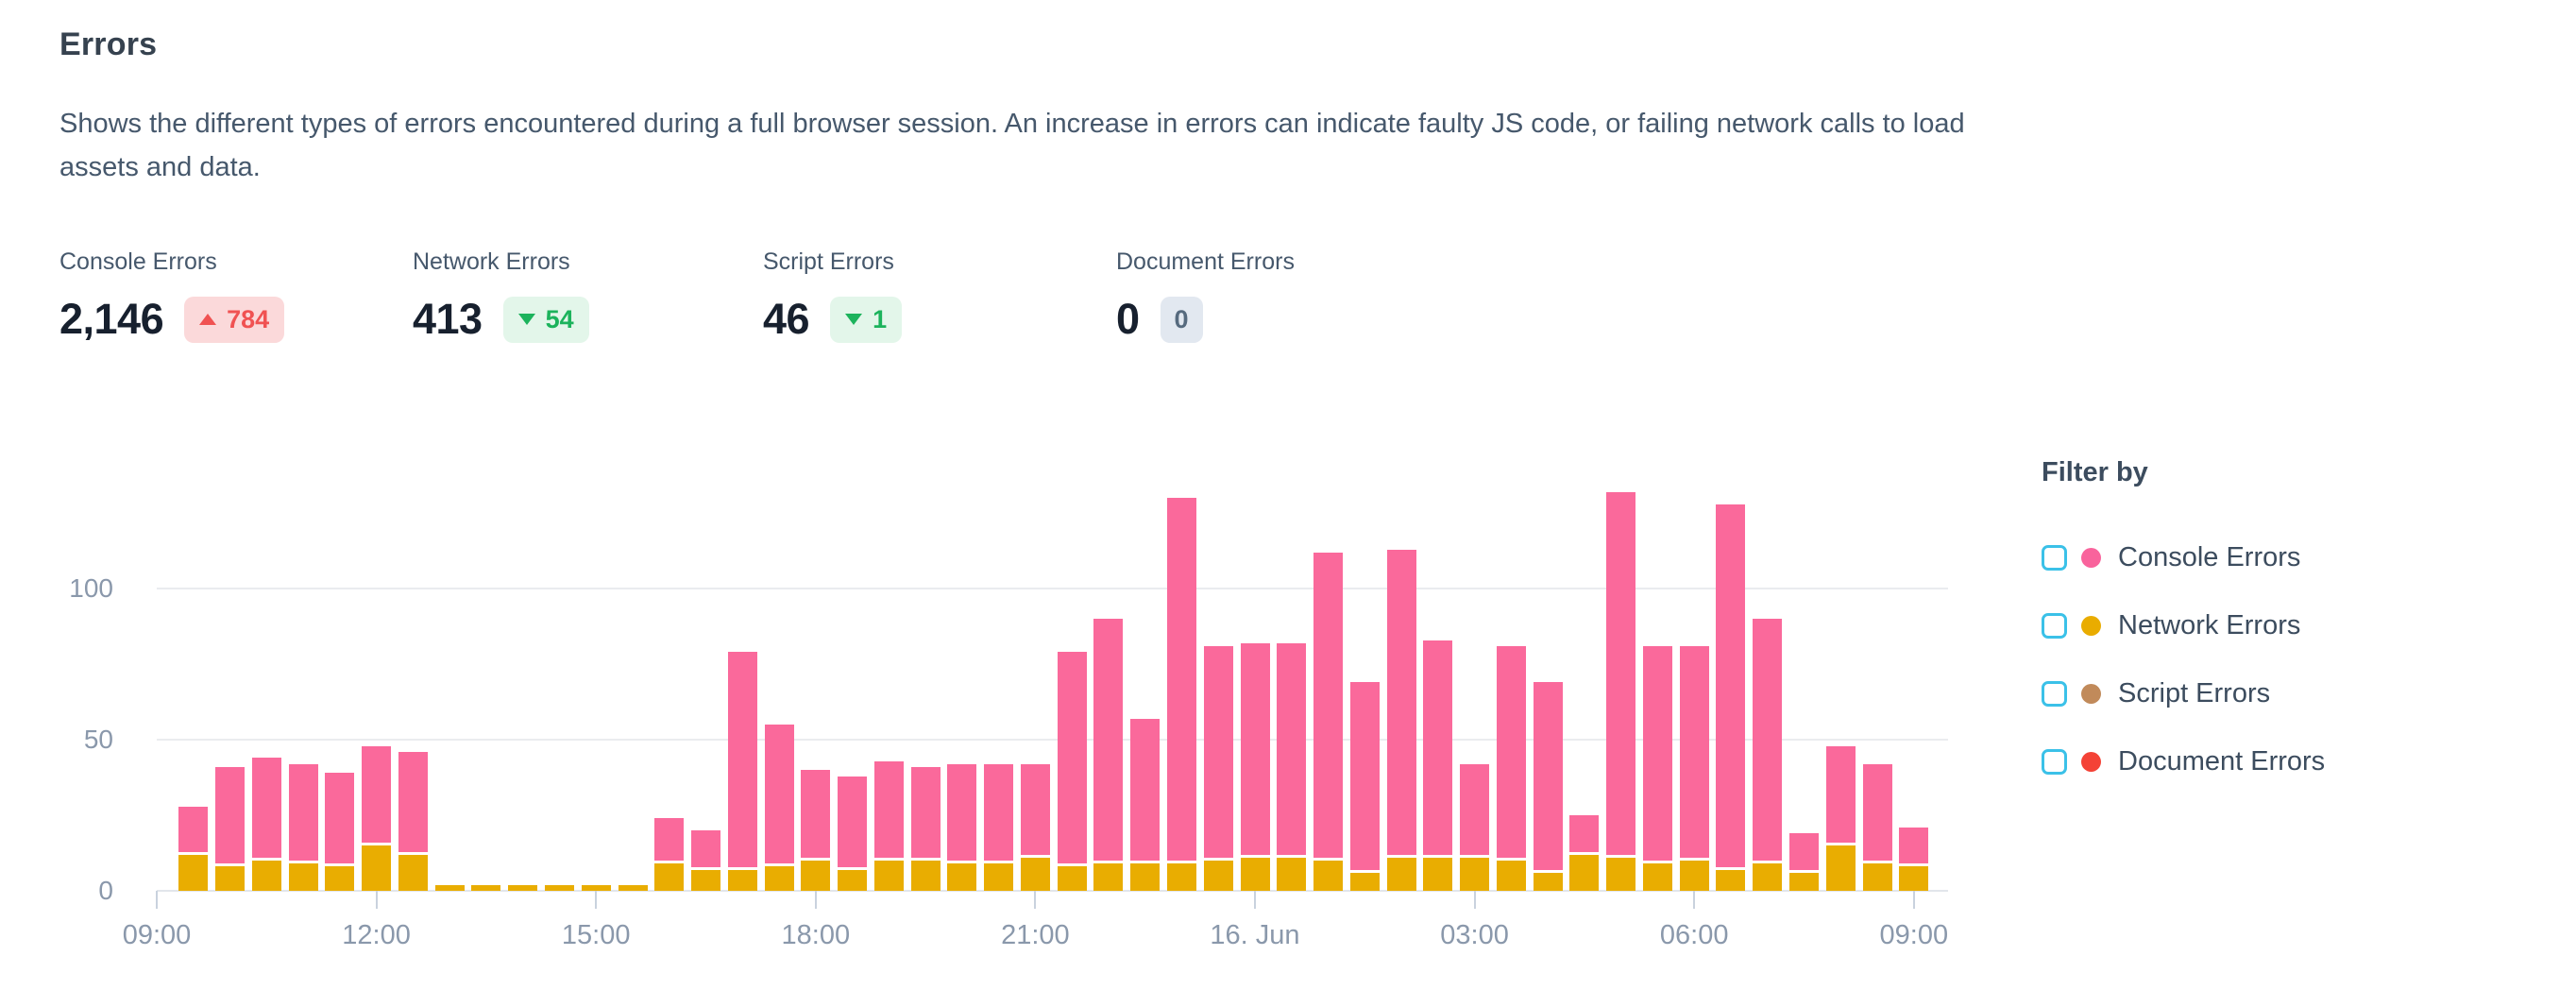 The width and height of the screenshot is (2576, 990). What do you see at coordinates (491, 261) in the screenshot?
I see `metric-label: Network Errors` at bounding box center [491, 261].